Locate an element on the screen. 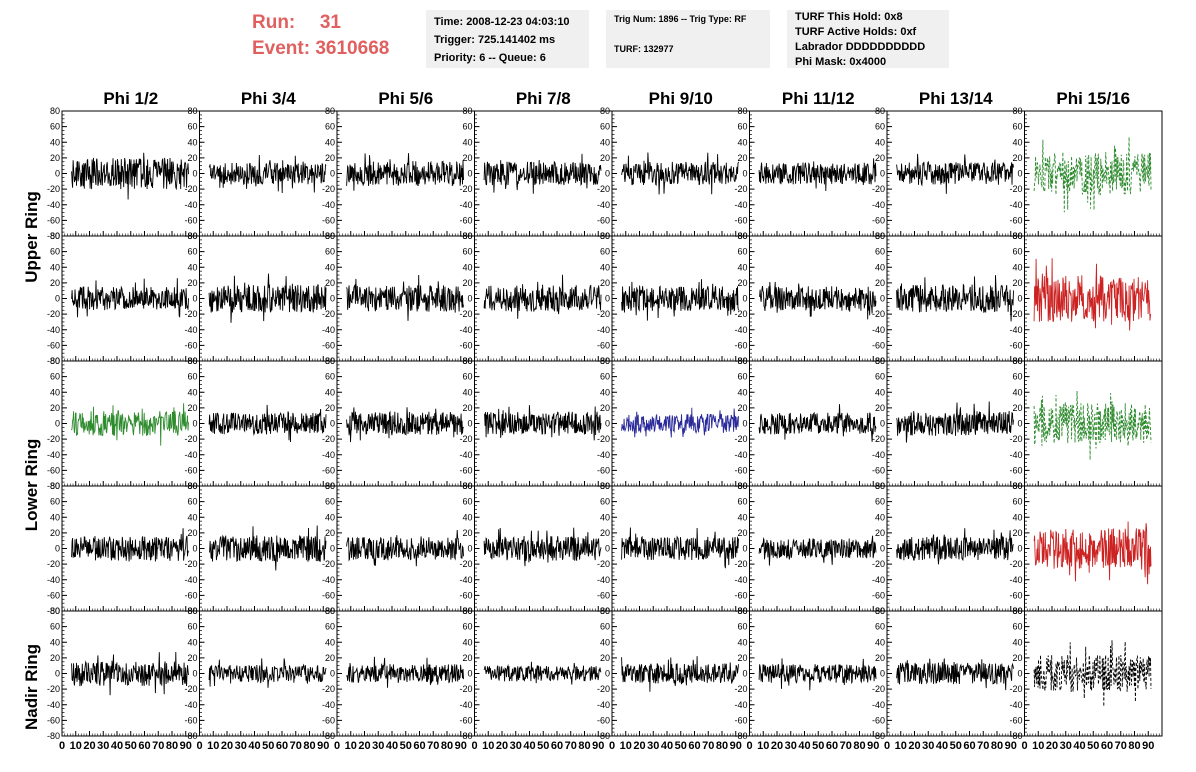 The height and width of the screenshot is (772, 1196). column-header: Phi 11/12 is located at coordinates (818, 98).